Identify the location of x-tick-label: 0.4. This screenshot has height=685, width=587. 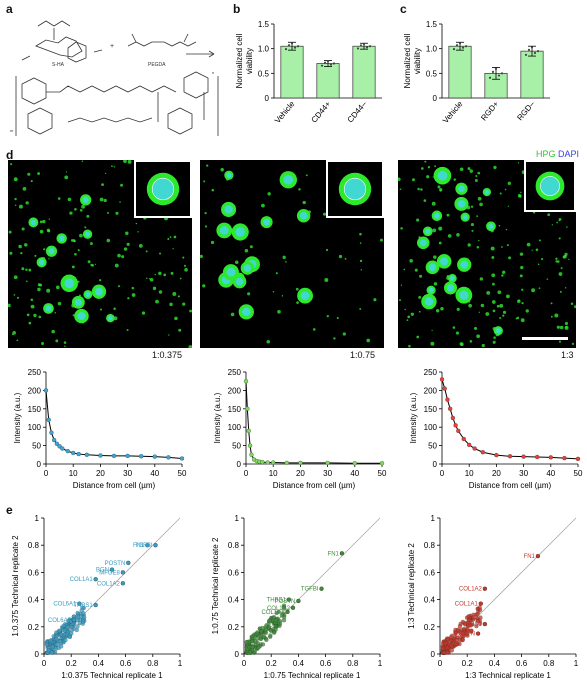
(299, 663).